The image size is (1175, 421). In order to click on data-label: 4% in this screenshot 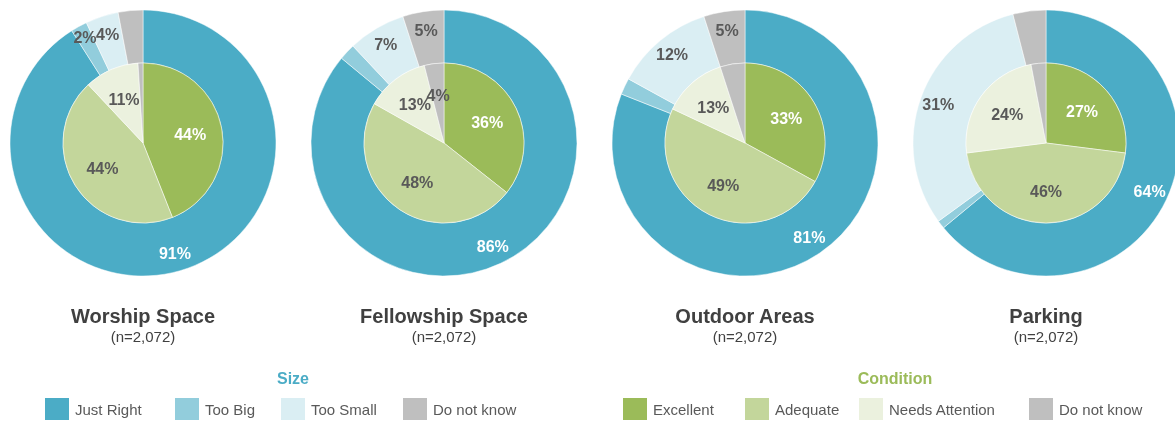, I will do `click(108, 34)`.